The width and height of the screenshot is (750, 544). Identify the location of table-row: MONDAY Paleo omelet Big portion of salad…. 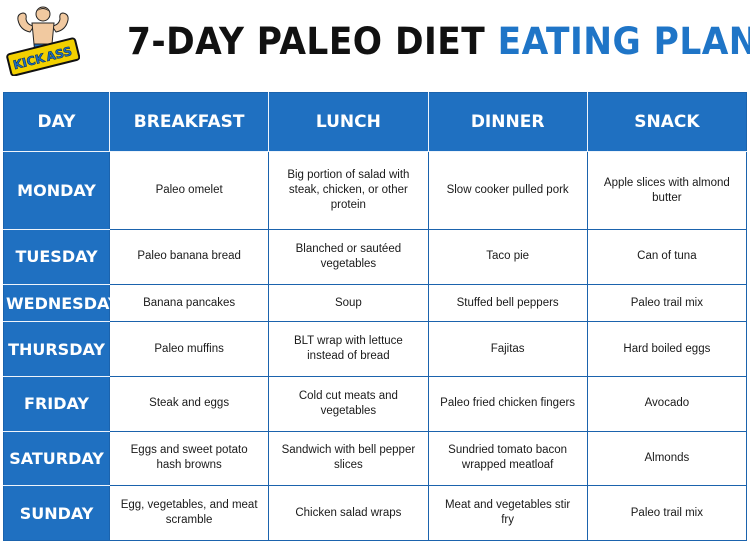
(375, 190).